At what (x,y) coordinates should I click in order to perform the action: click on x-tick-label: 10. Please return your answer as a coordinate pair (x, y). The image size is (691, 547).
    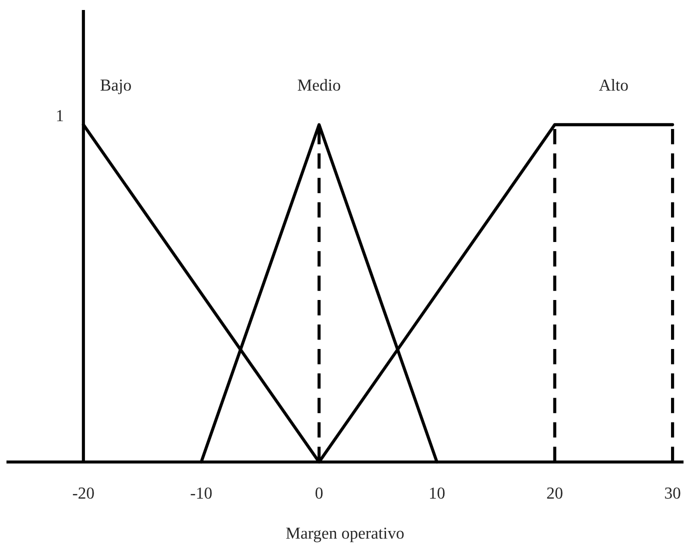
    Looking at the image, I should click on (437, 493).